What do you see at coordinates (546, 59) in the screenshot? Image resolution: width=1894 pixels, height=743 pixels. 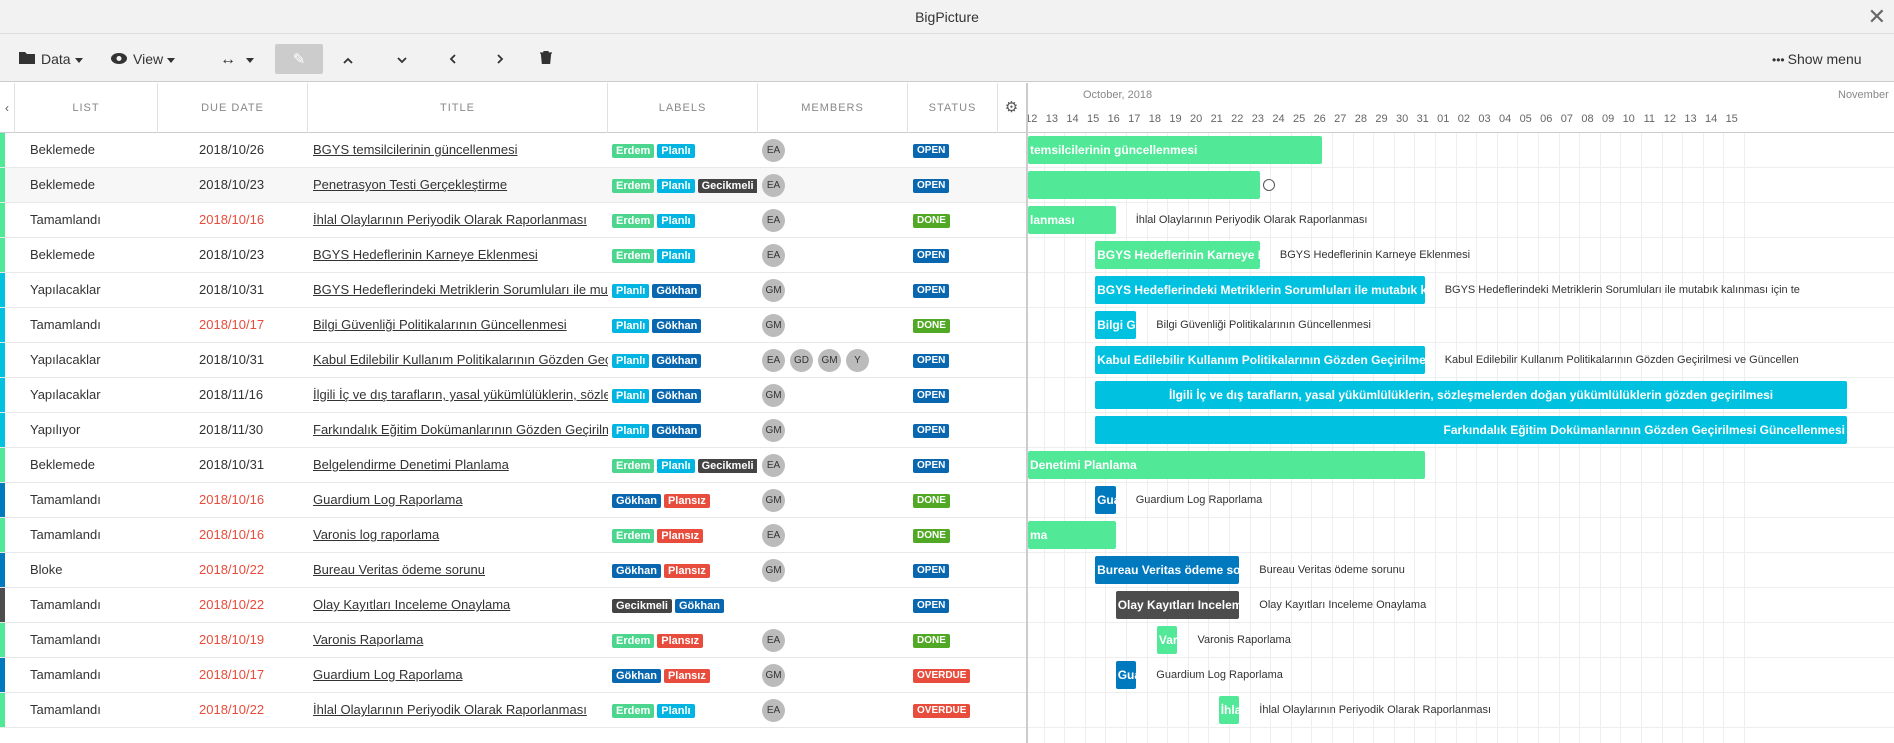 I see `delete-button` at bounding box center [546, 59].